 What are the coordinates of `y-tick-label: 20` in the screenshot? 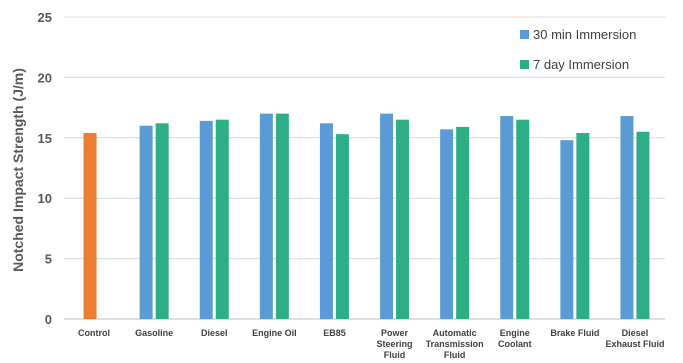 It's located at (45, 77).